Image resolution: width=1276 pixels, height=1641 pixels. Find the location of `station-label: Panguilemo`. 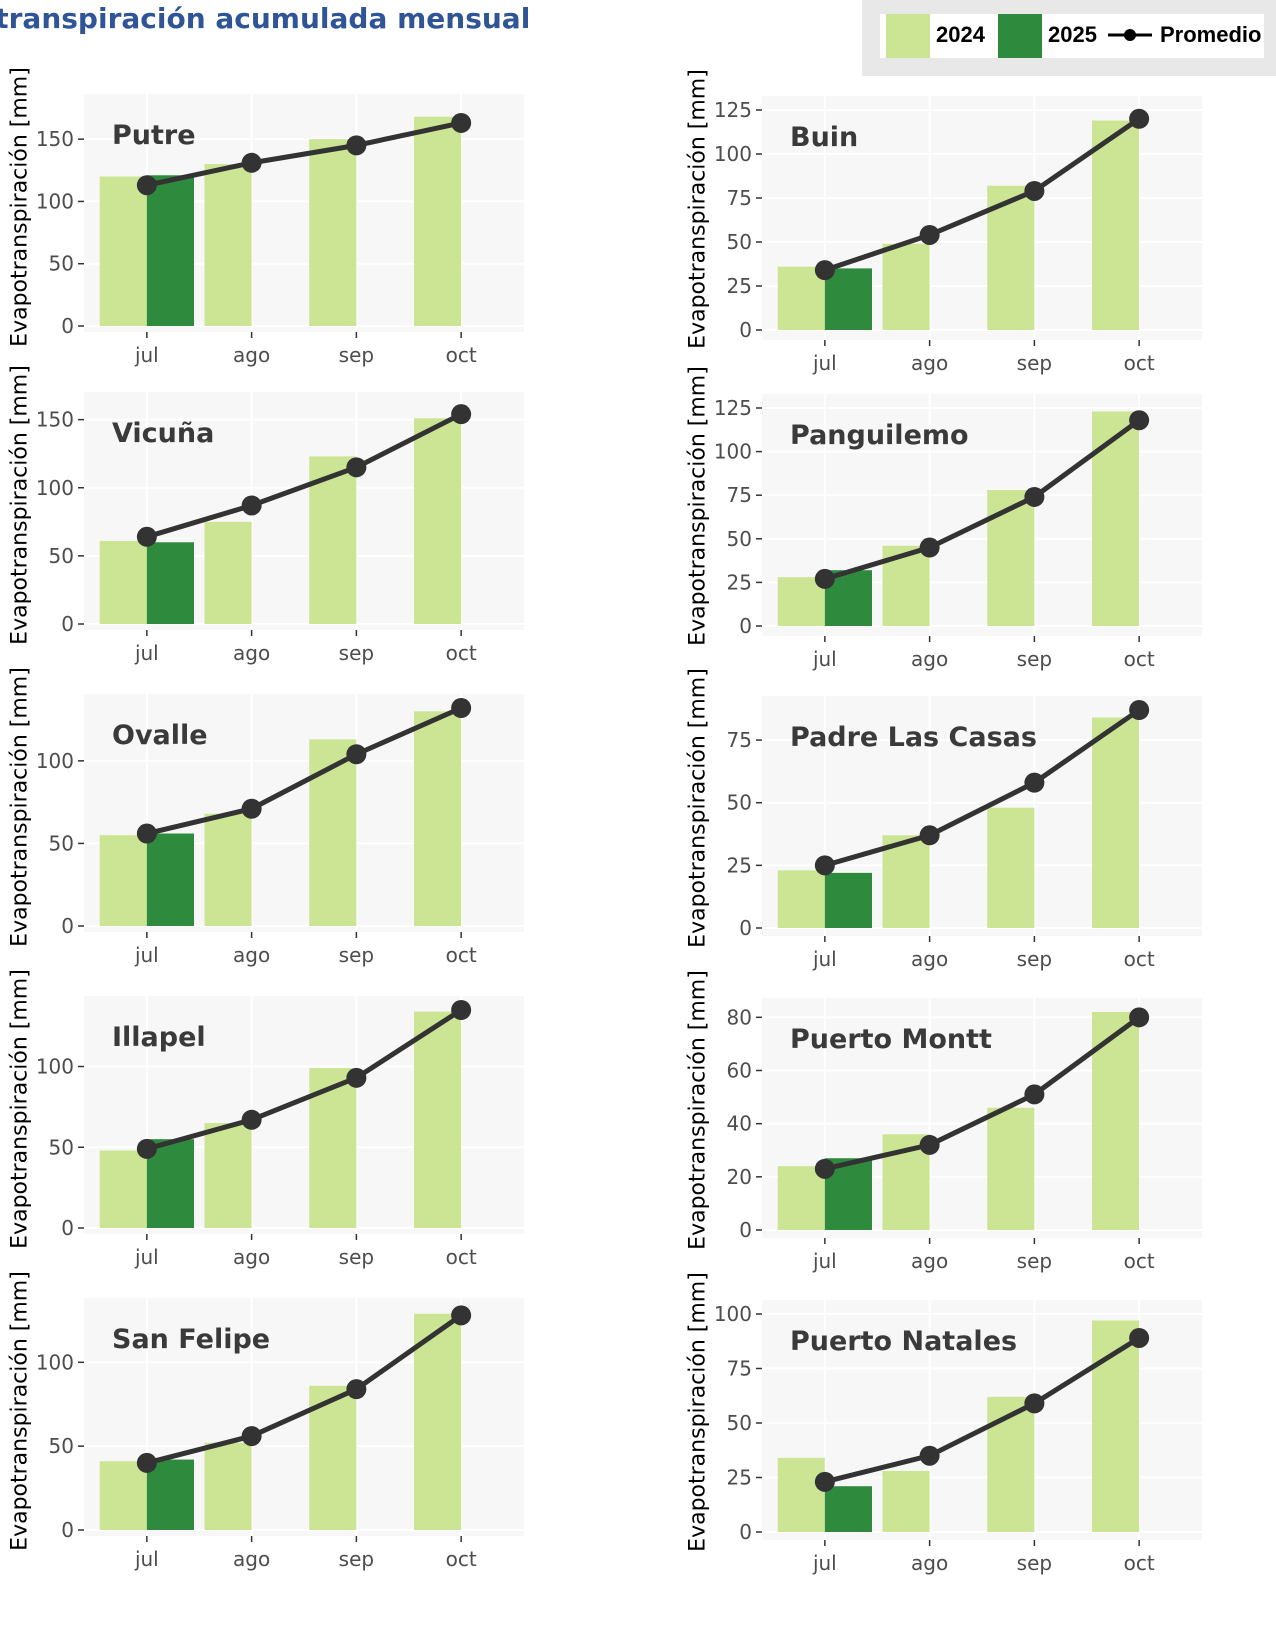

station-label: Panguilemo is located at coordinates (879, 435).